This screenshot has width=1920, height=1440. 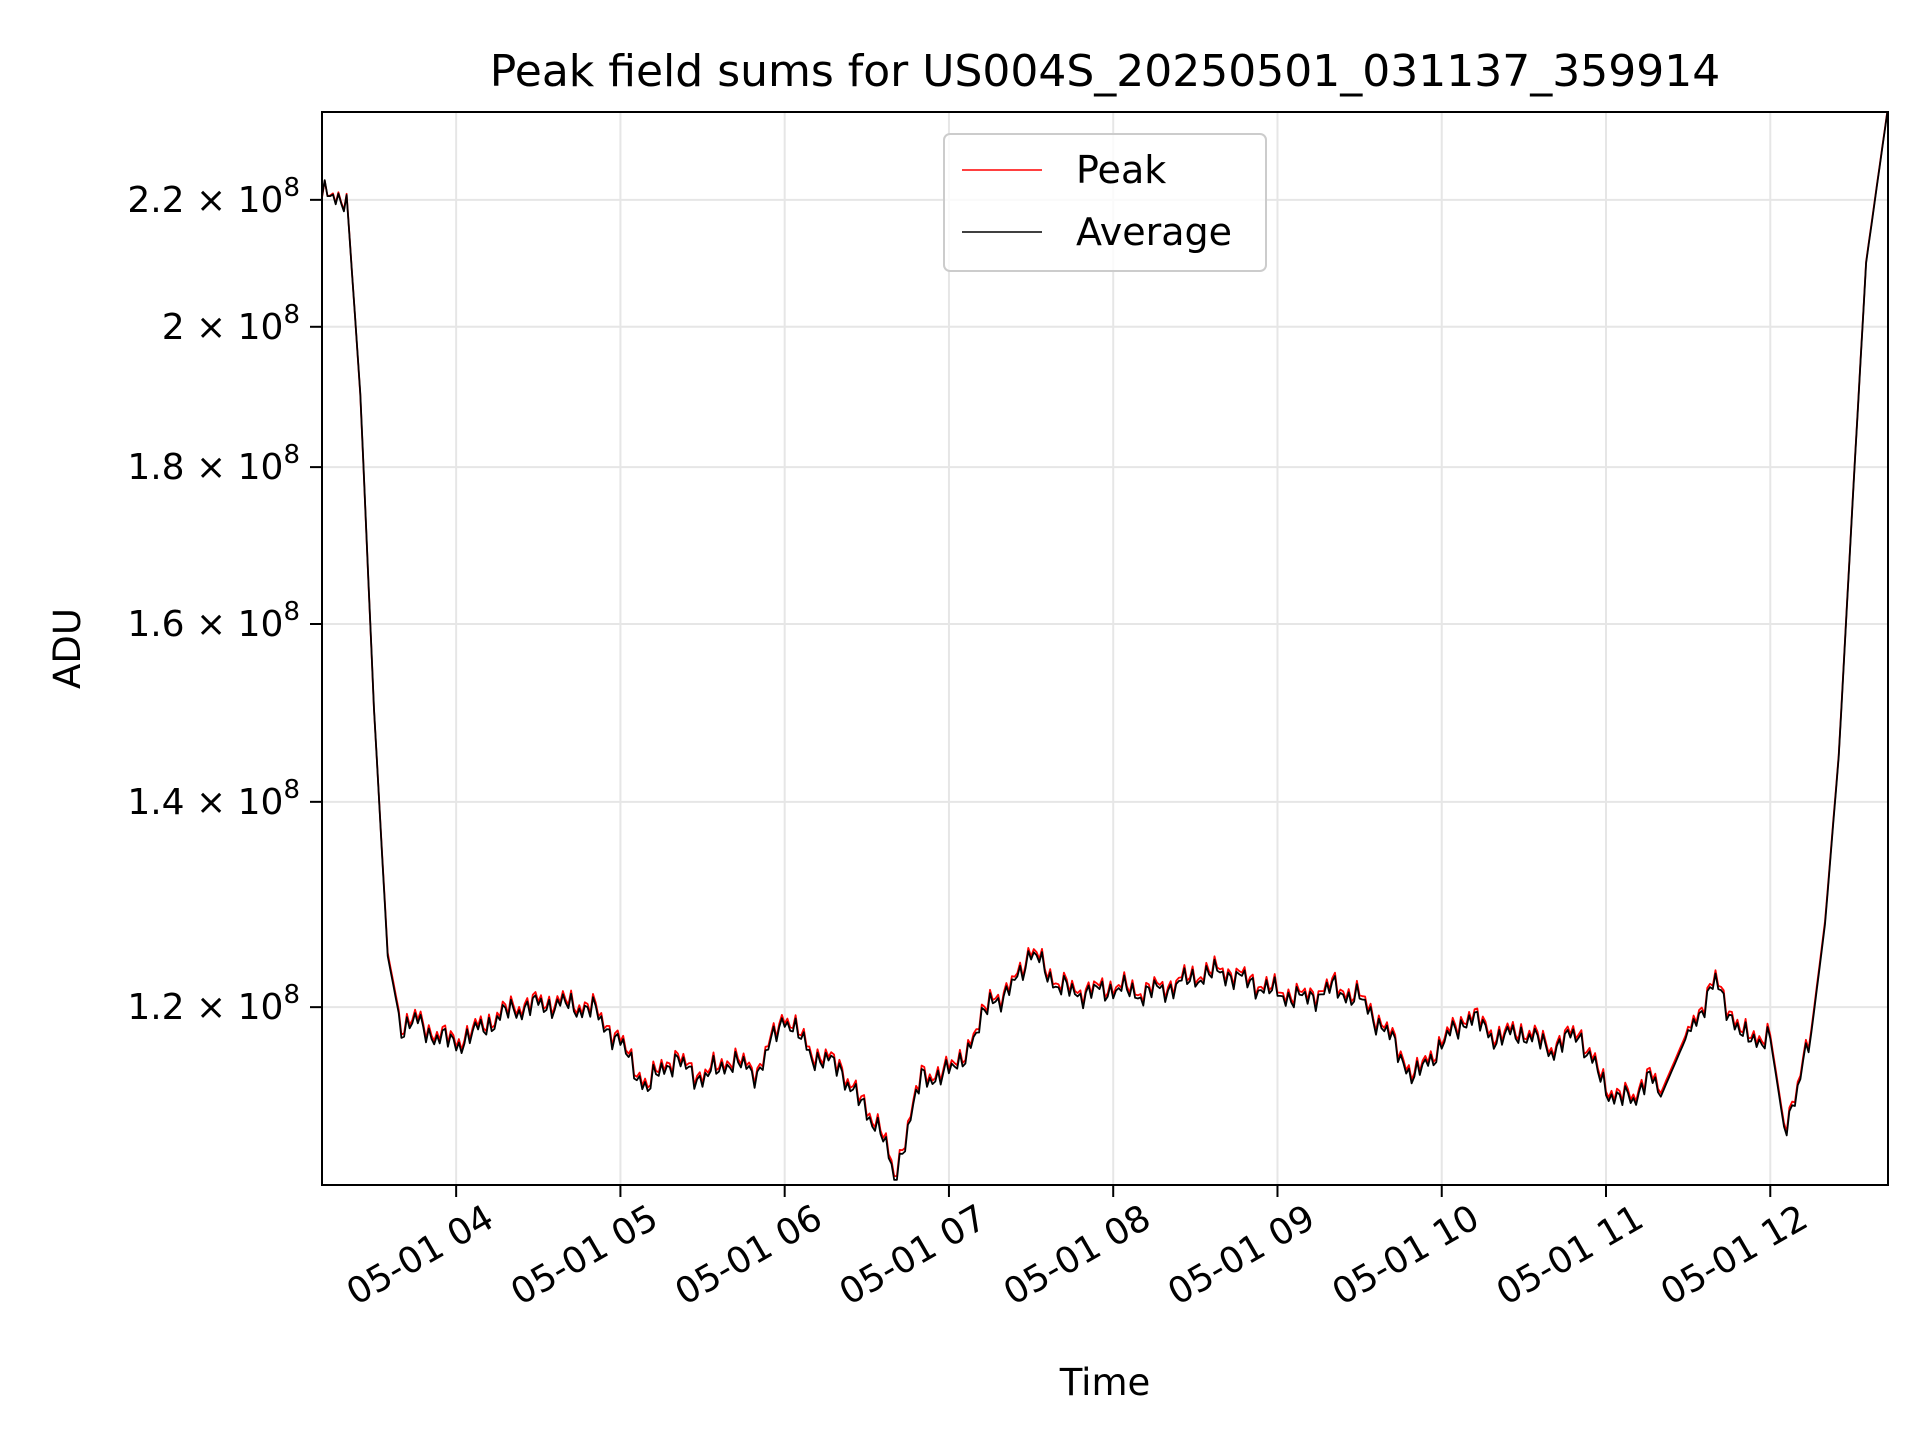 What do you see at coordinates (213, 1004) in the screenshot?
I see `y-tick-label: 1.2 × 108` at bounding box center [213, 1004].